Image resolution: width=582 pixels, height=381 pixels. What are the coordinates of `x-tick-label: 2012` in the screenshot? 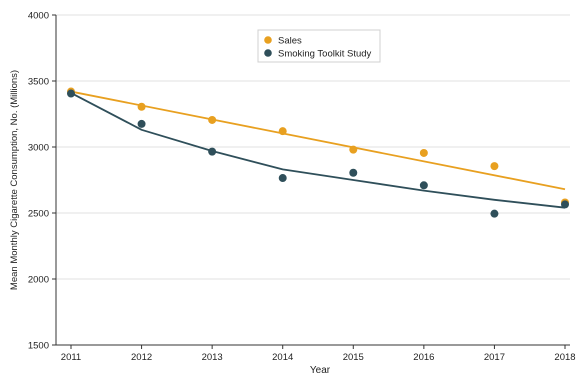 It's located at (141, 357).